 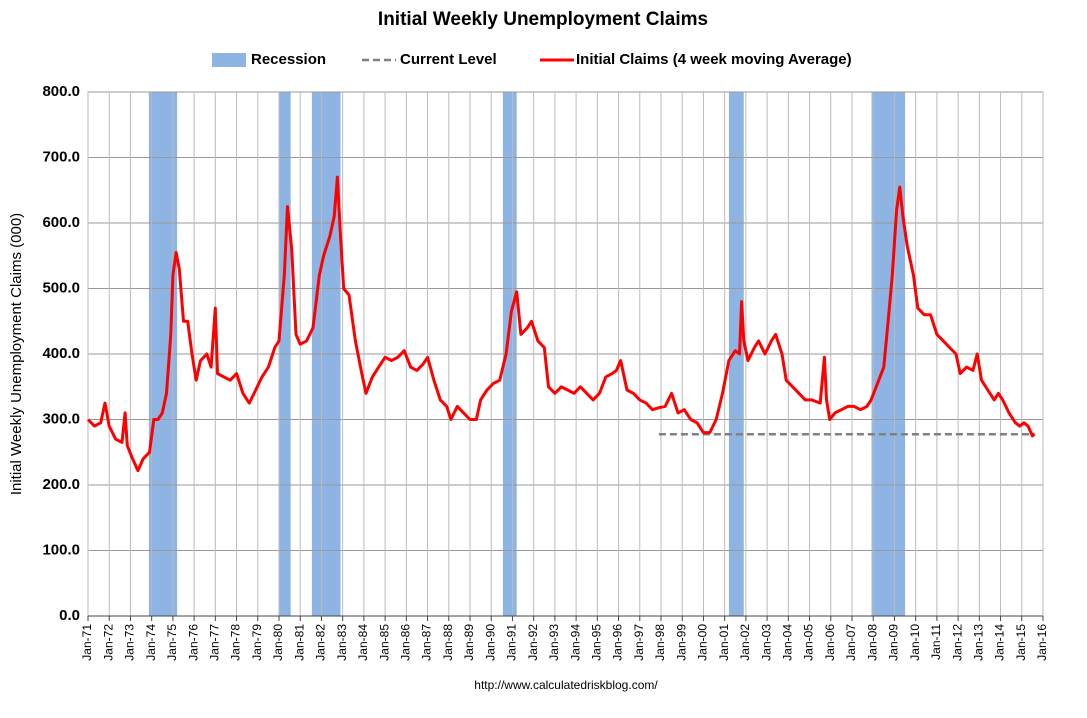 What do you see at coordinates (172, 642) in the screenshot?
I see `x-tick-label: Jan-75` at bounding box center [172, 642].